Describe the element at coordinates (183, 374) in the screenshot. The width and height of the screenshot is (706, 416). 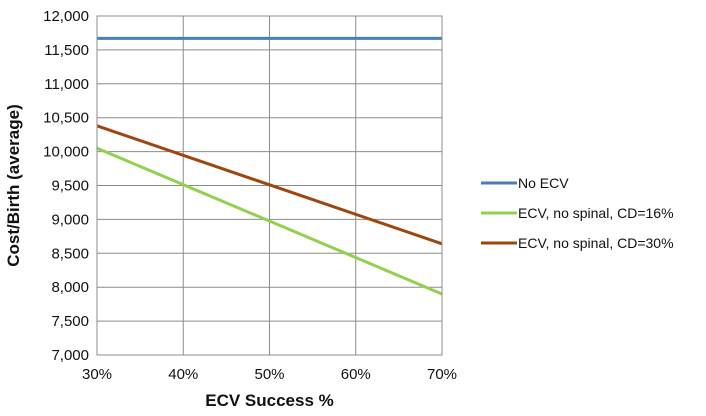
I see `x-tick-label: 40%` at that location.